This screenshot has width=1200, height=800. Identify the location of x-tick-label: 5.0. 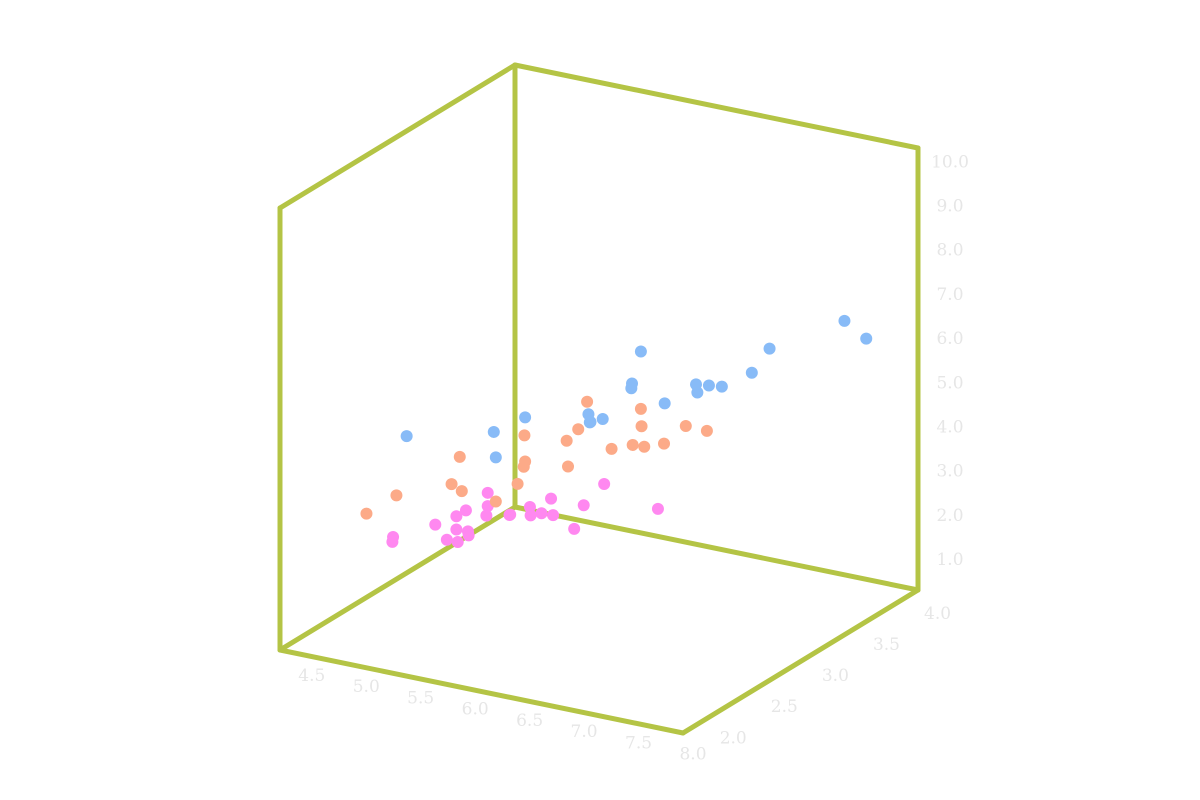
(366, 687).